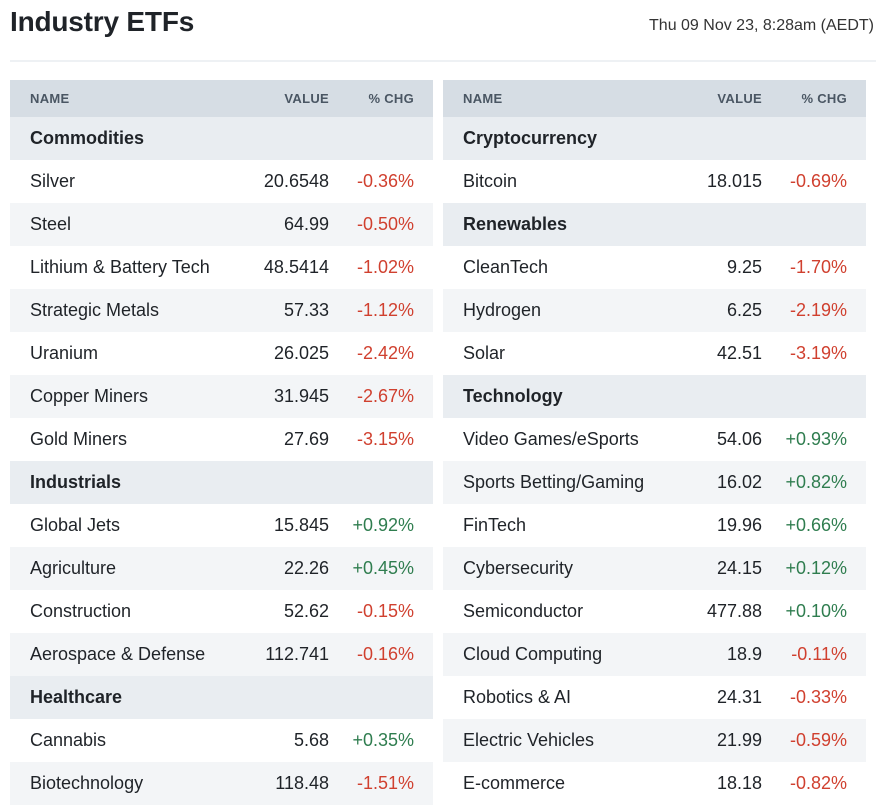 This screenshot has width=879, height=808. I want to click on etf-value: 64.99, so click(306, 224).